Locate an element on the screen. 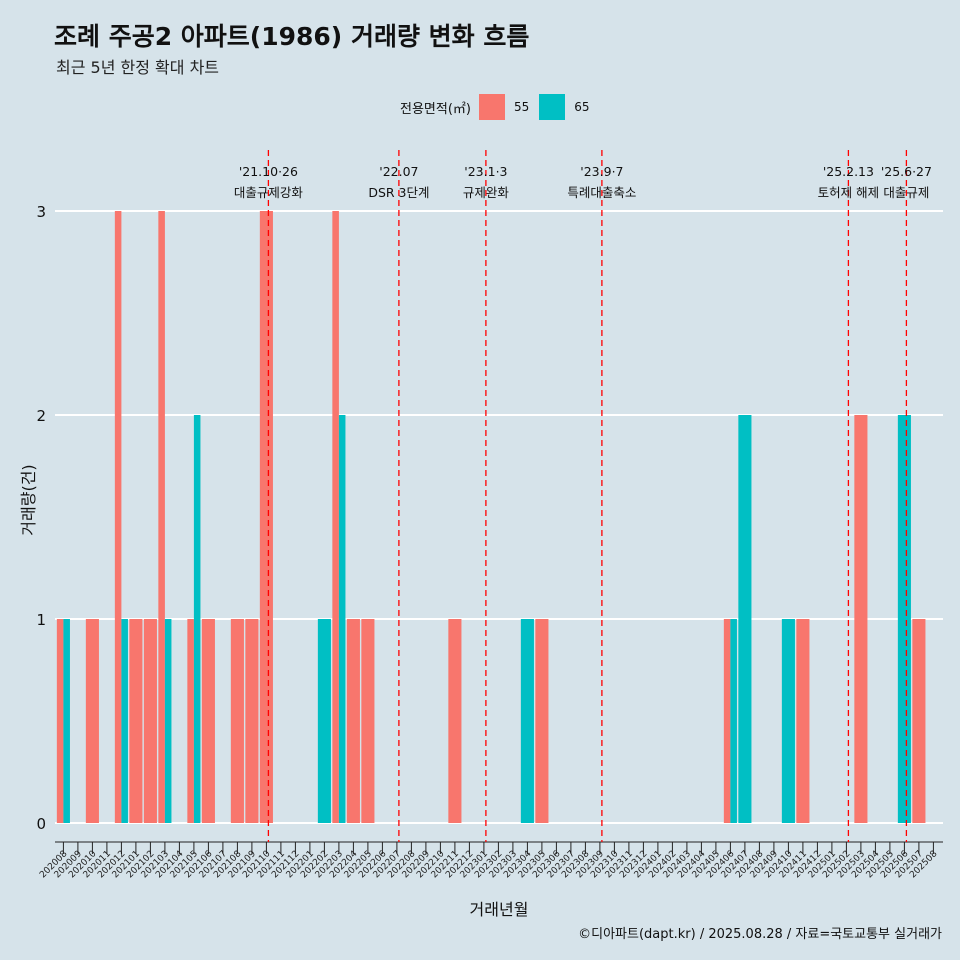 The width and height of the screenshot is (960, 960). legend-title: 전용면적(㎡) is located at coordinates (435, 109).